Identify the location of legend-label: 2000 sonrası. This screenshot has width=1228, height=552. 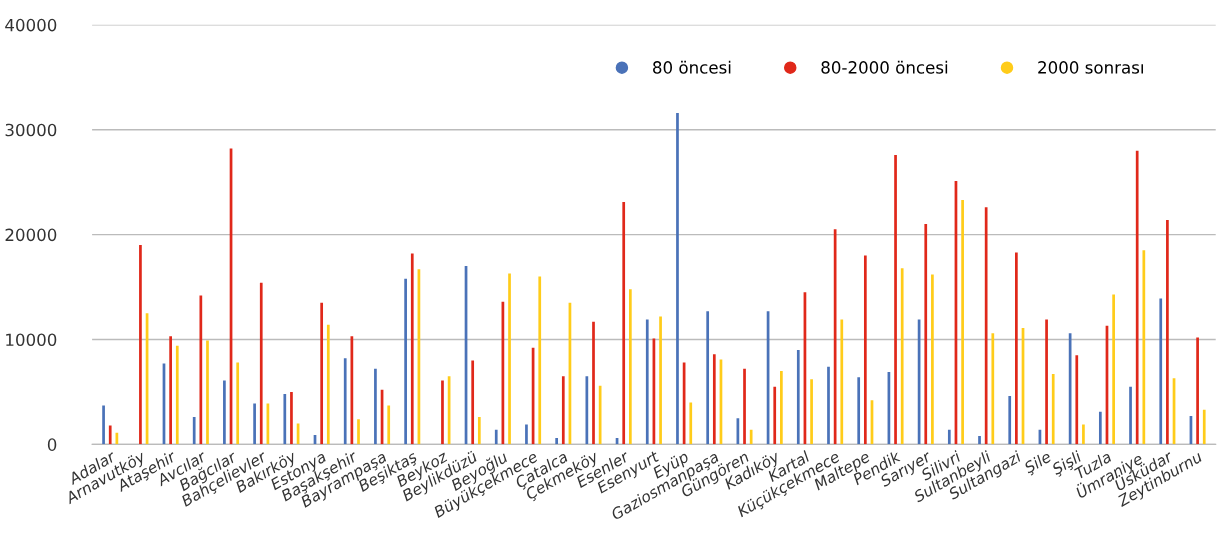
(1090, 67).